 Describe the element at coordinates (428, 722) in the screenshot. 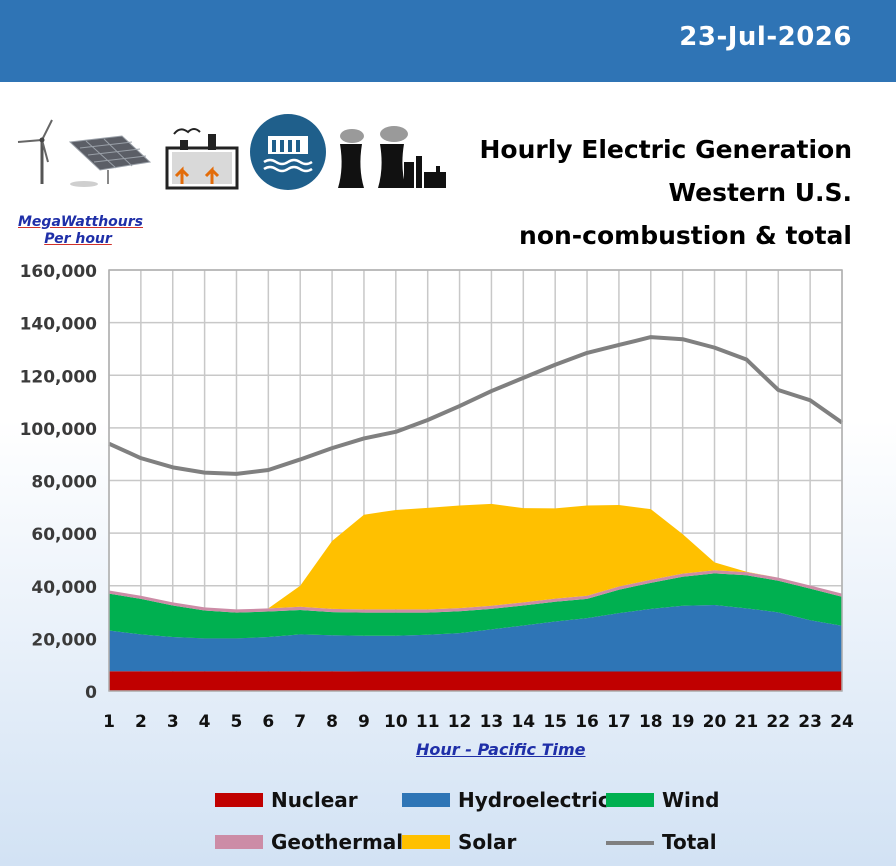

I see `x-tick-label: 11` at that location.